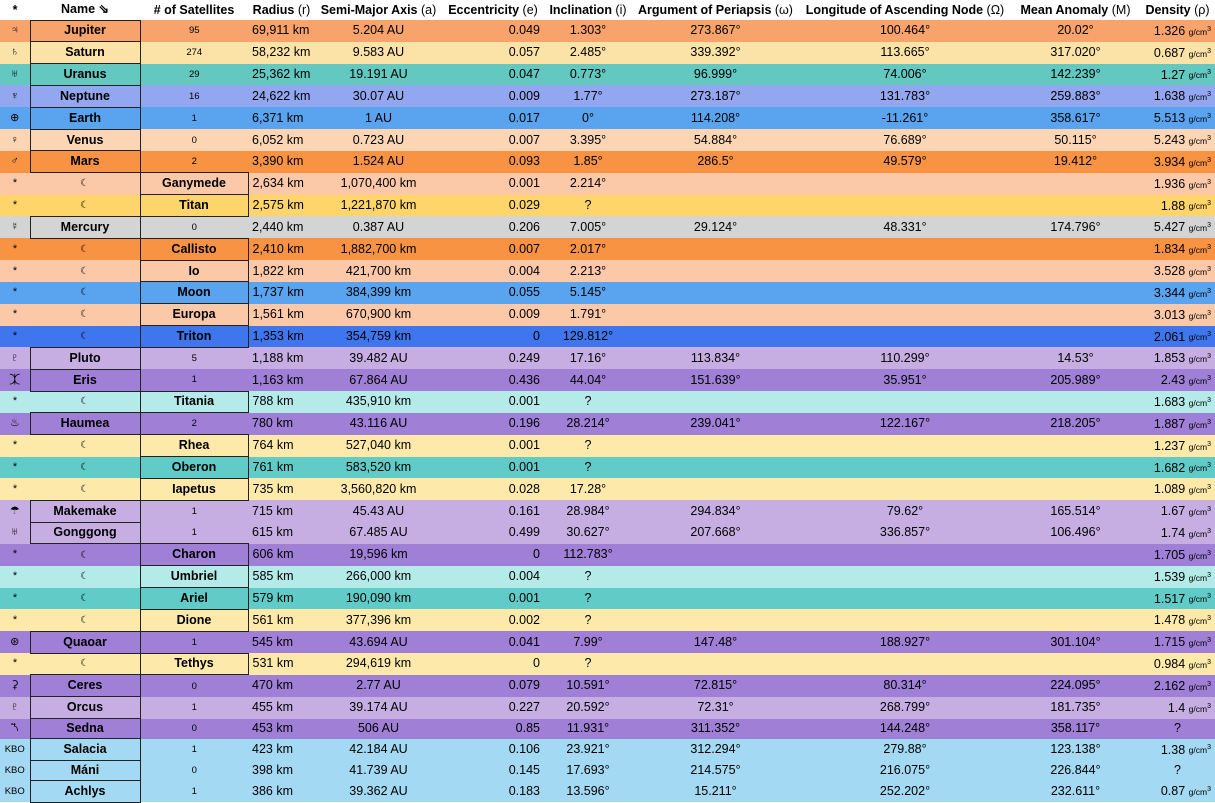  I want to click on column-header-10: Density (ρ), so click(1177, 10).